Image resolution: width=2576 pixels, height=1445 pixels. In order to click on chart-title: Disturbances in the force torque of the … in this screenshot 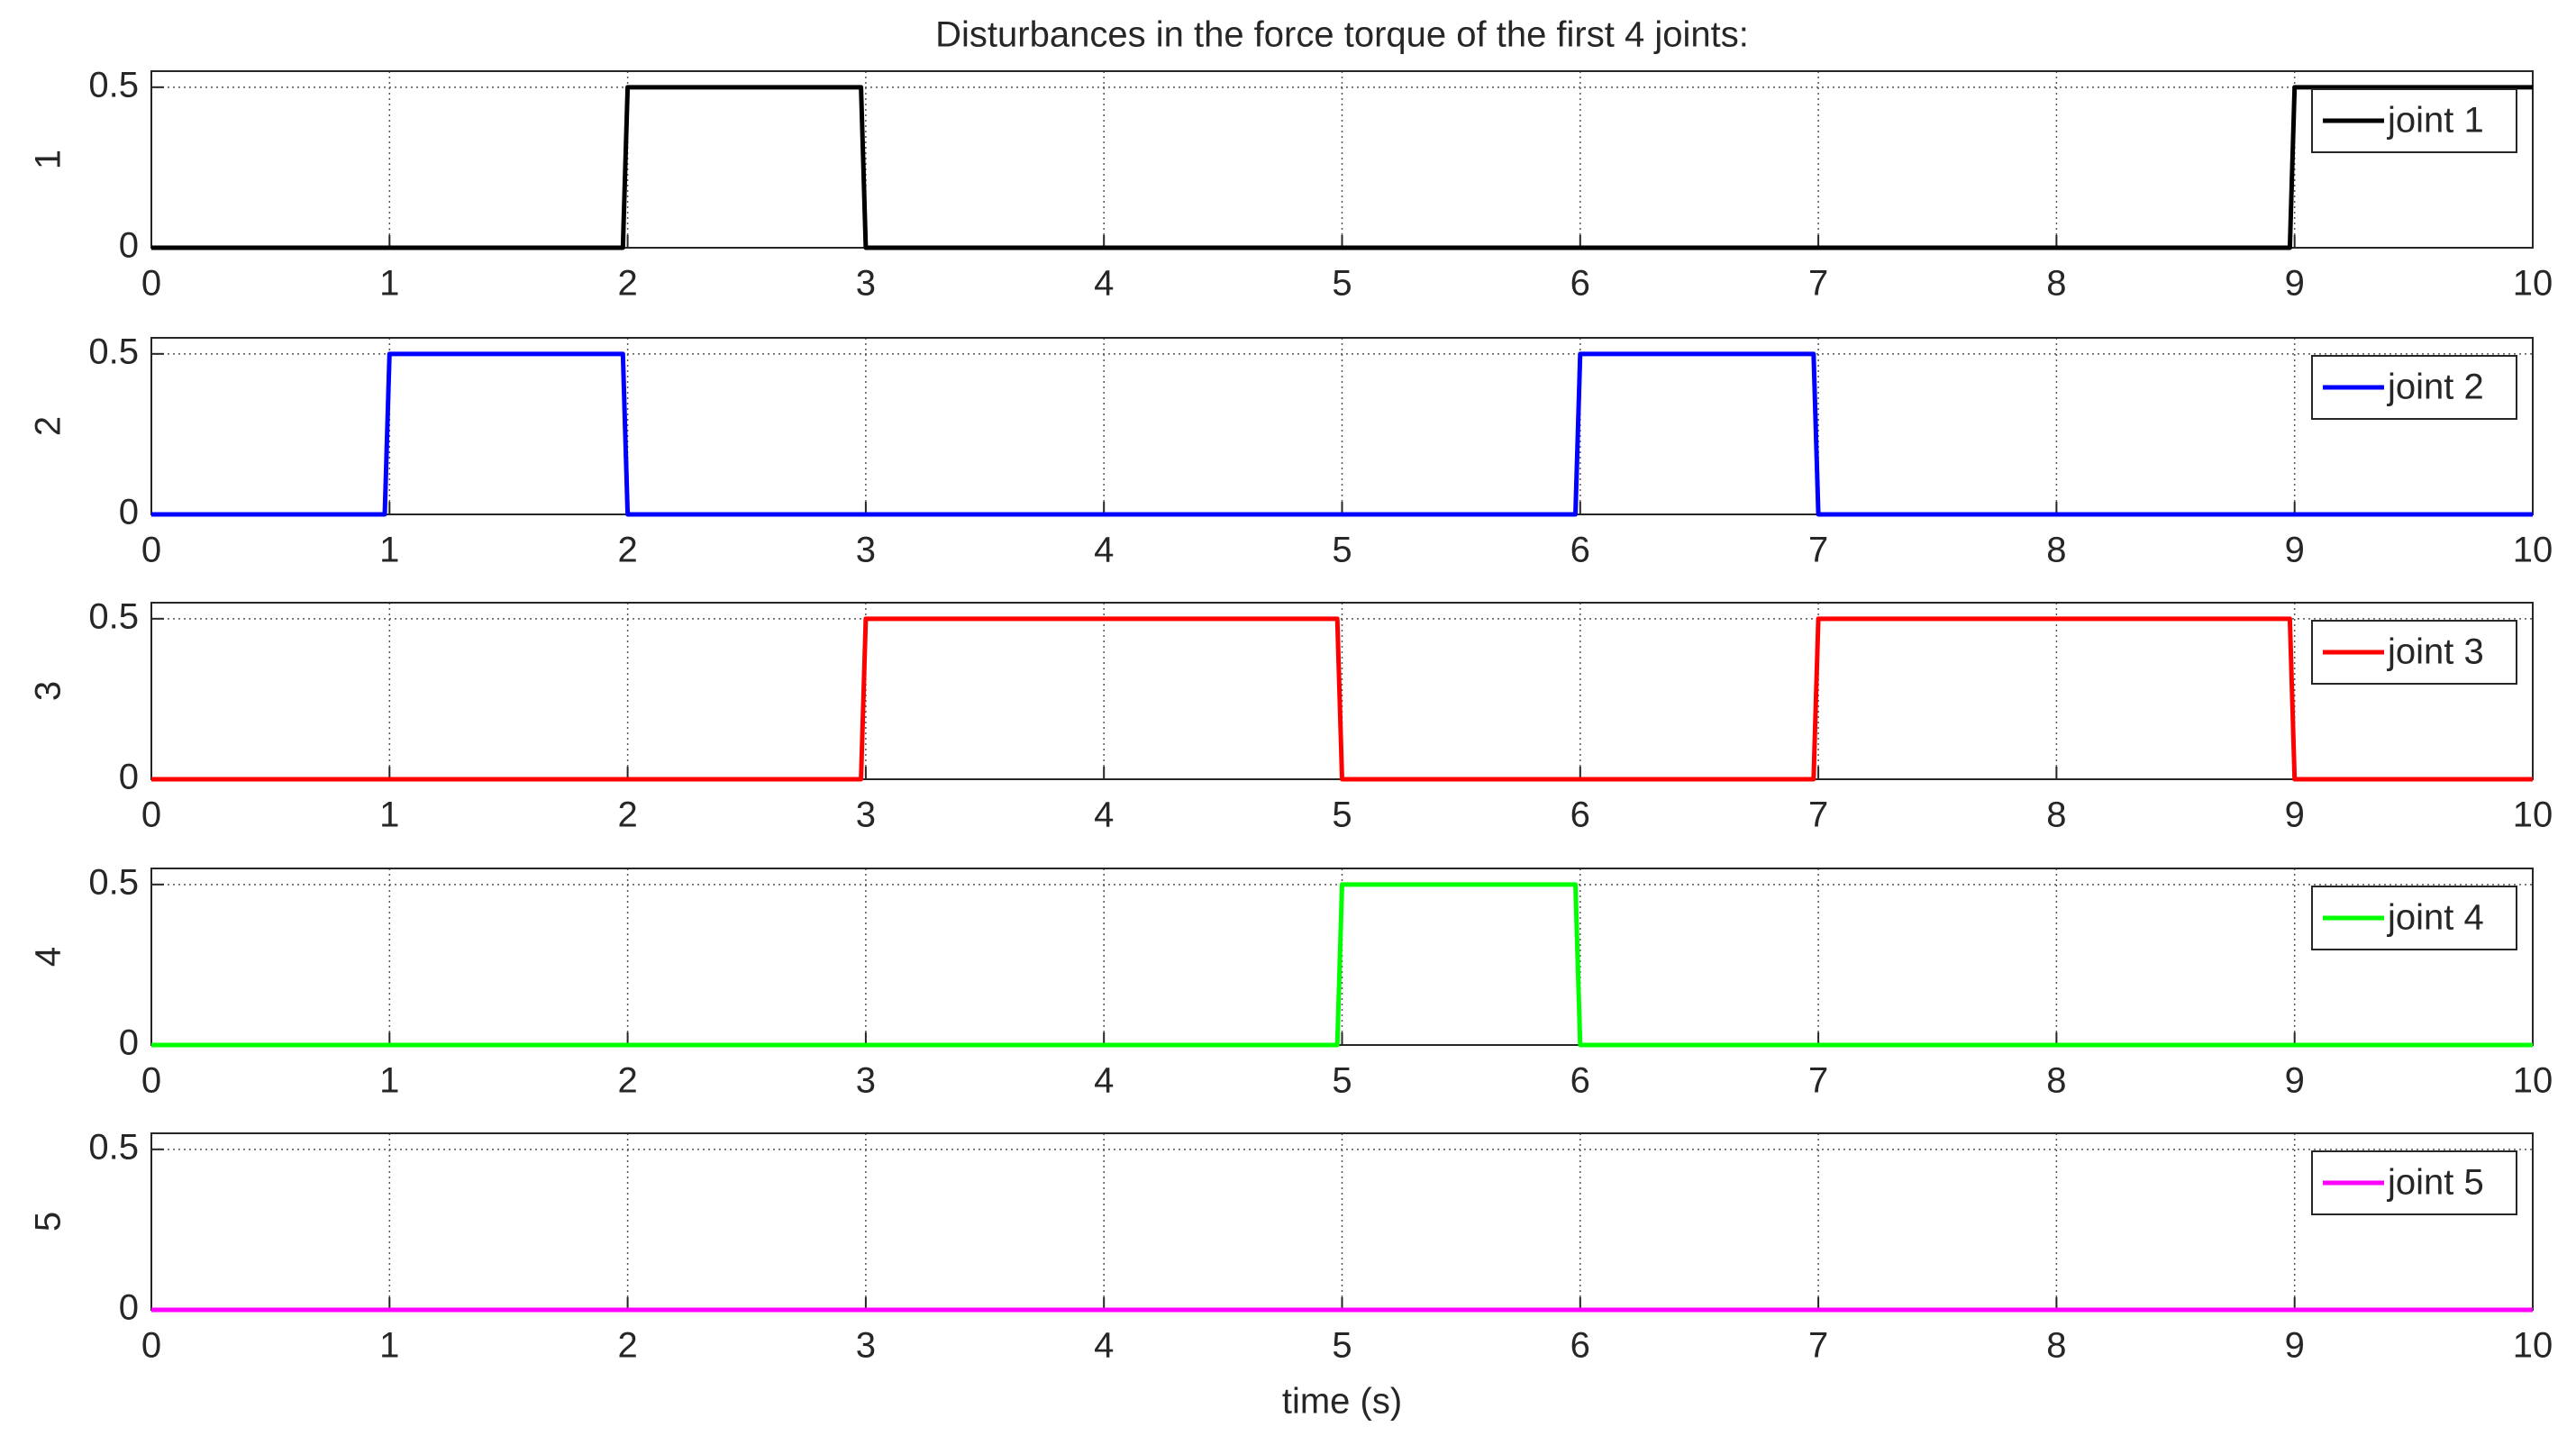, I will do `click(1342, 35)`.